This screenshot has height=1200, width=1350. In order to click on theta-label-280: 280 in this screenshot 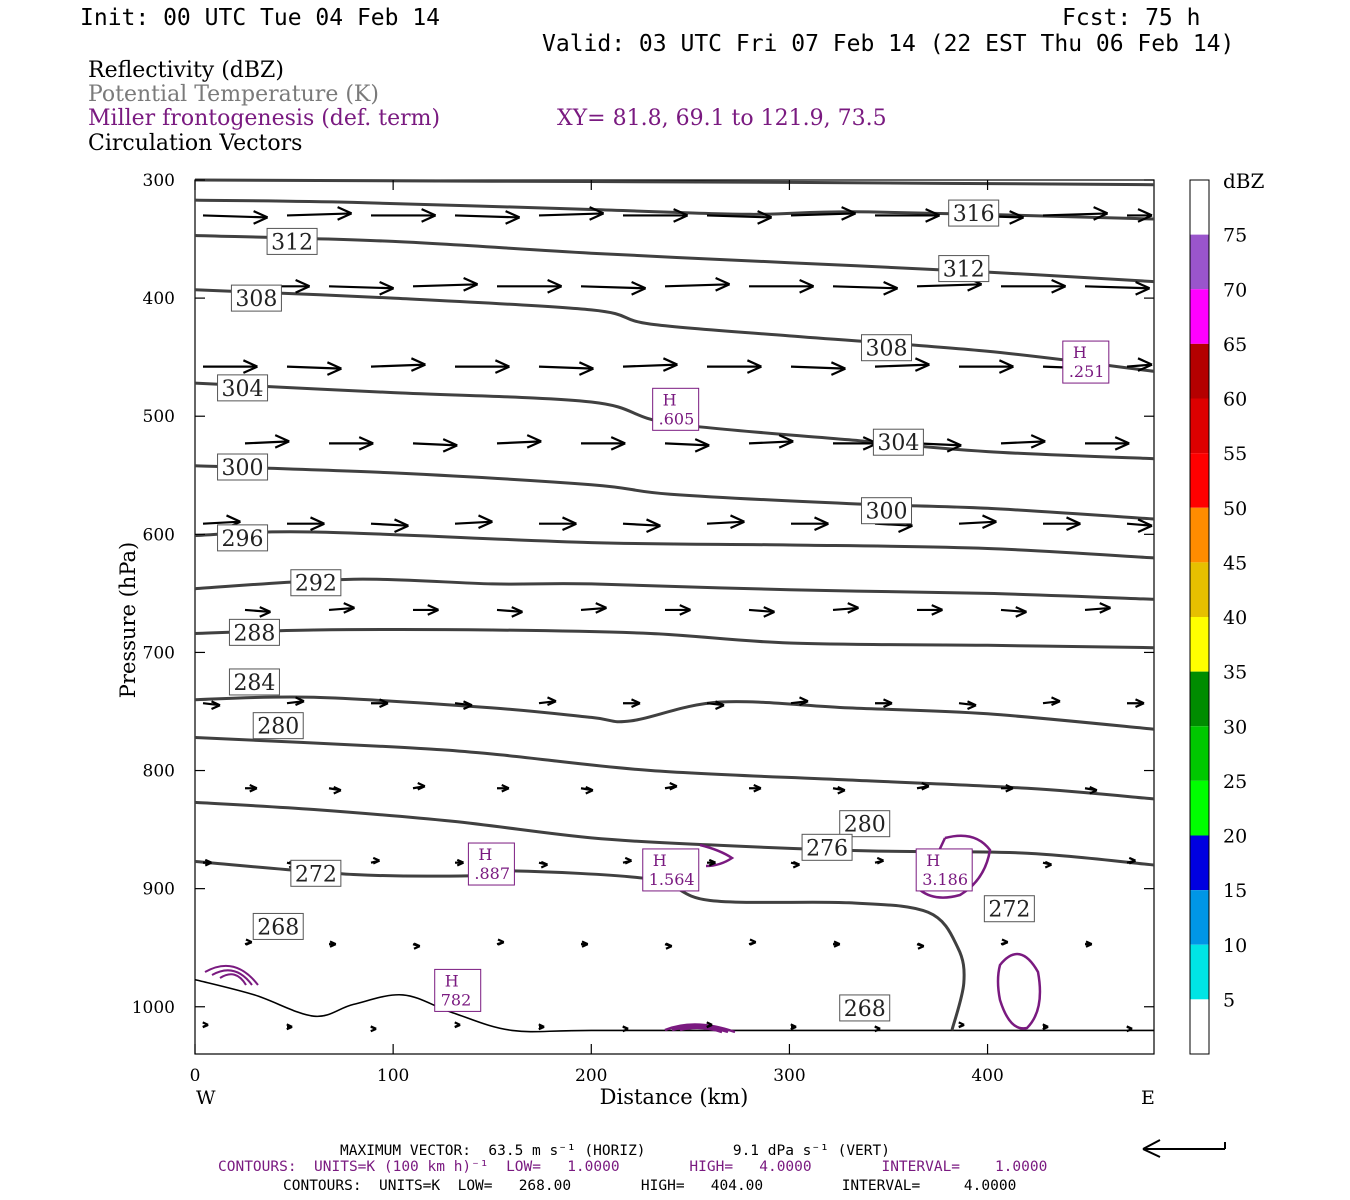, I will do `click(278, 726)`.